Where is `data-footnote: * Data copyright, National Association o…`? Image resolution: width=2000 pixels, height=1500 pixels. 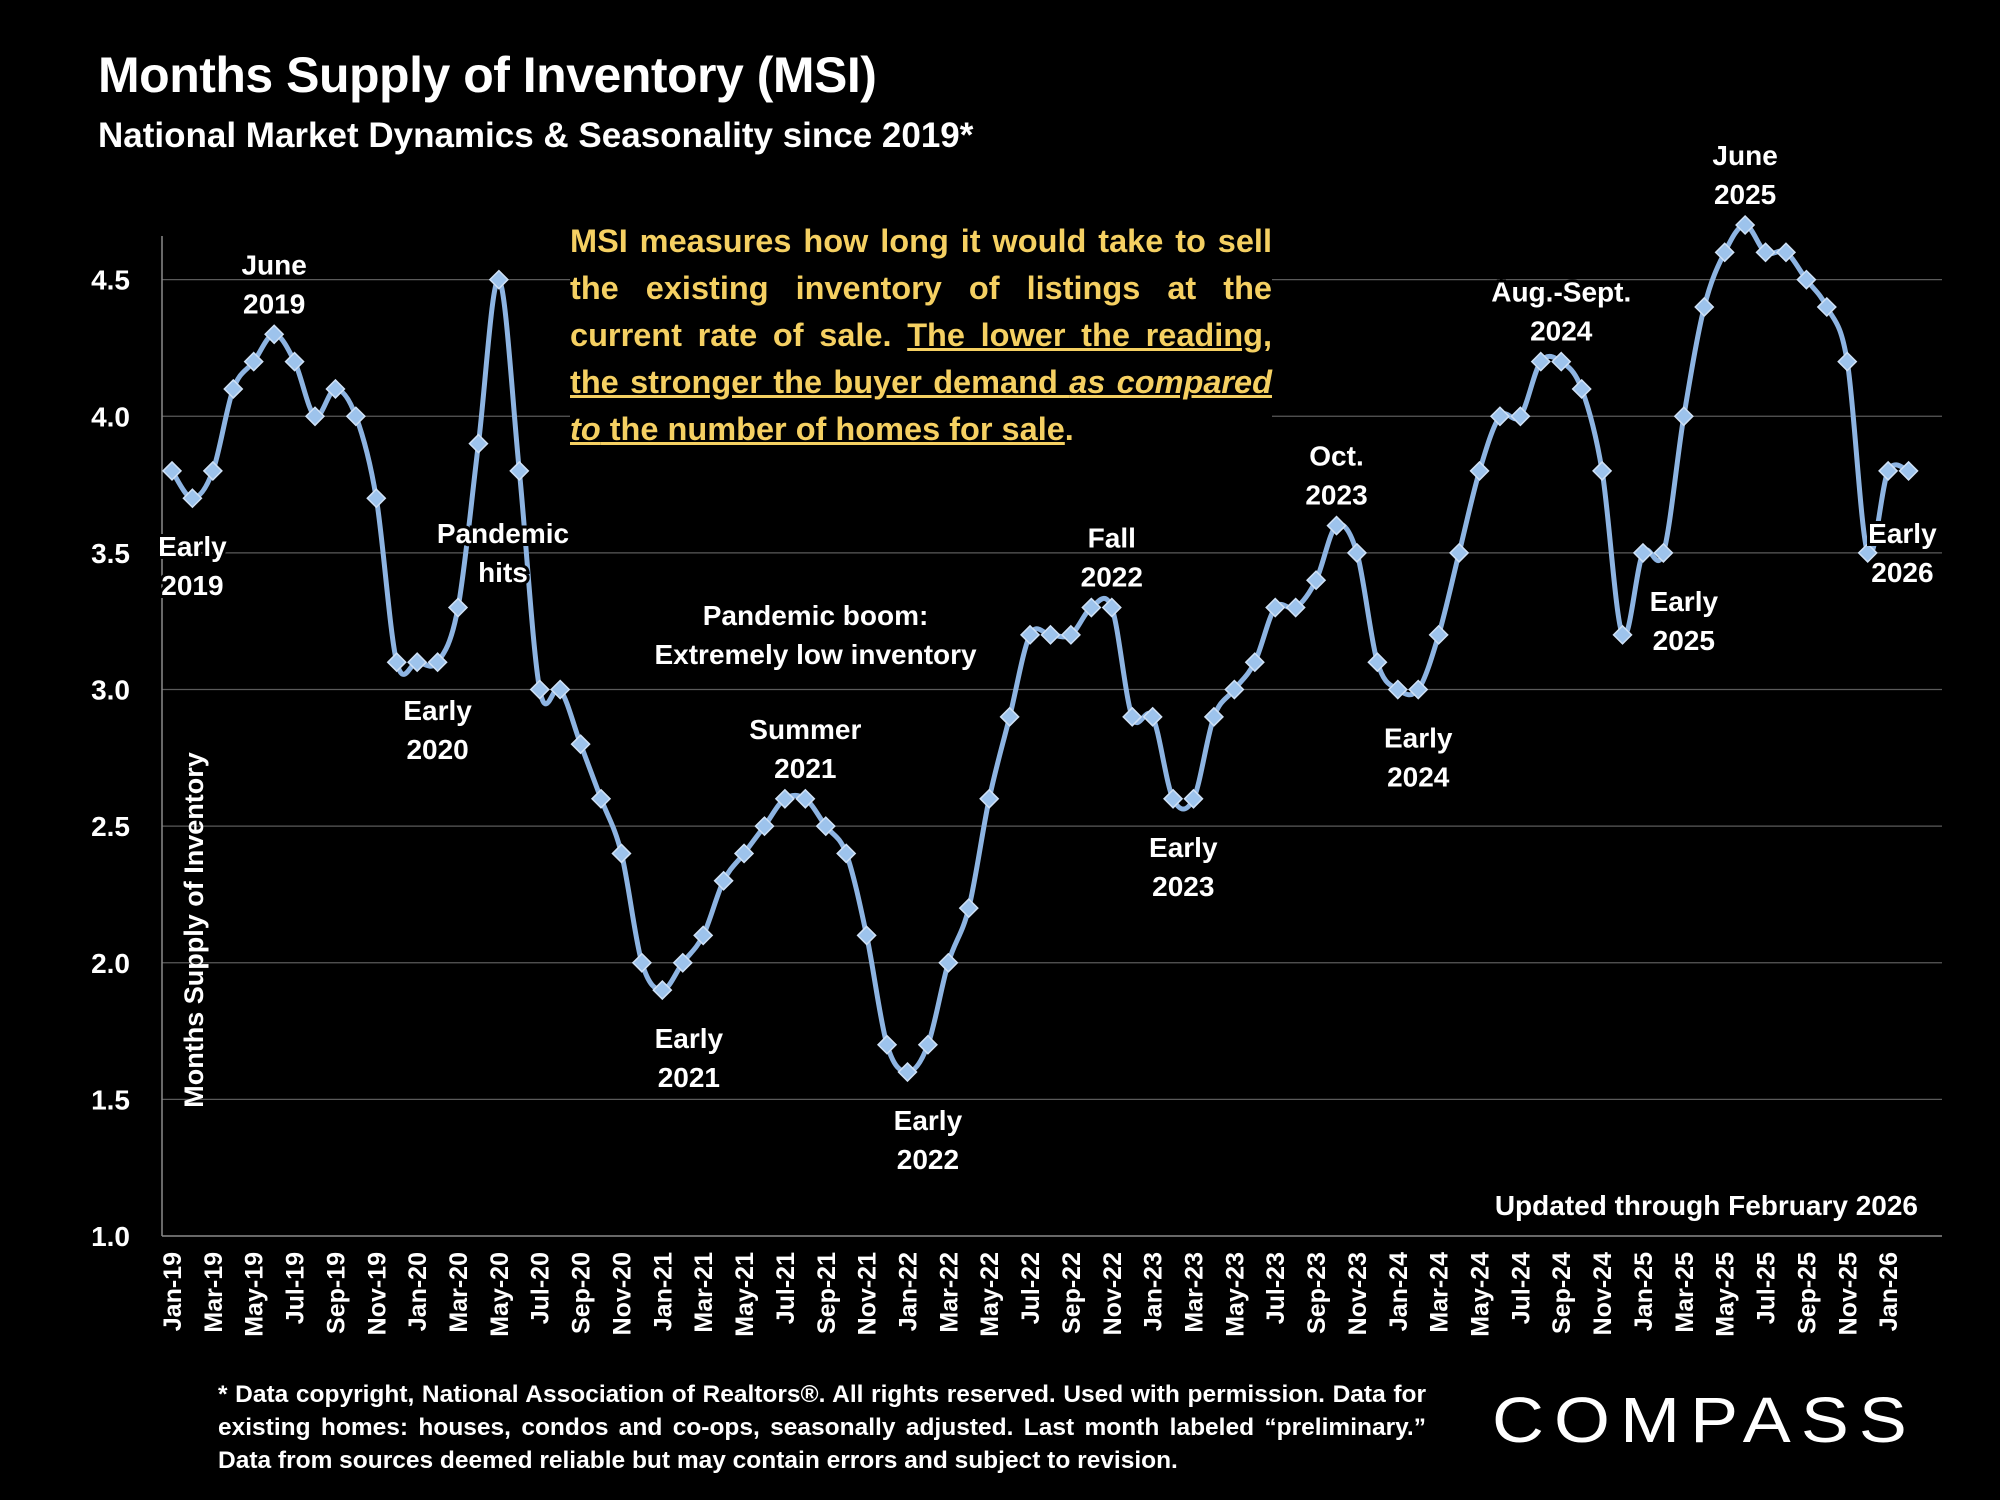 data-footnote: * Data copyright, National Association o… is located at coordinates (822, 1427).